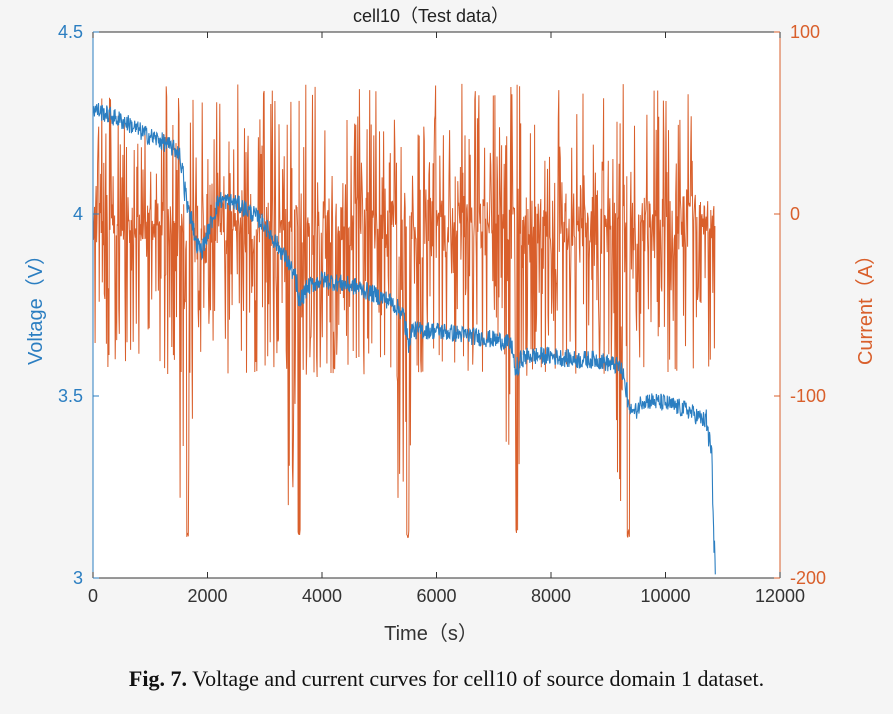 This screenshot has width=893, height=714. Describe the element at coordinates (436, 596) in the screenshot. I see `x-tick-label: 6000` at that location.